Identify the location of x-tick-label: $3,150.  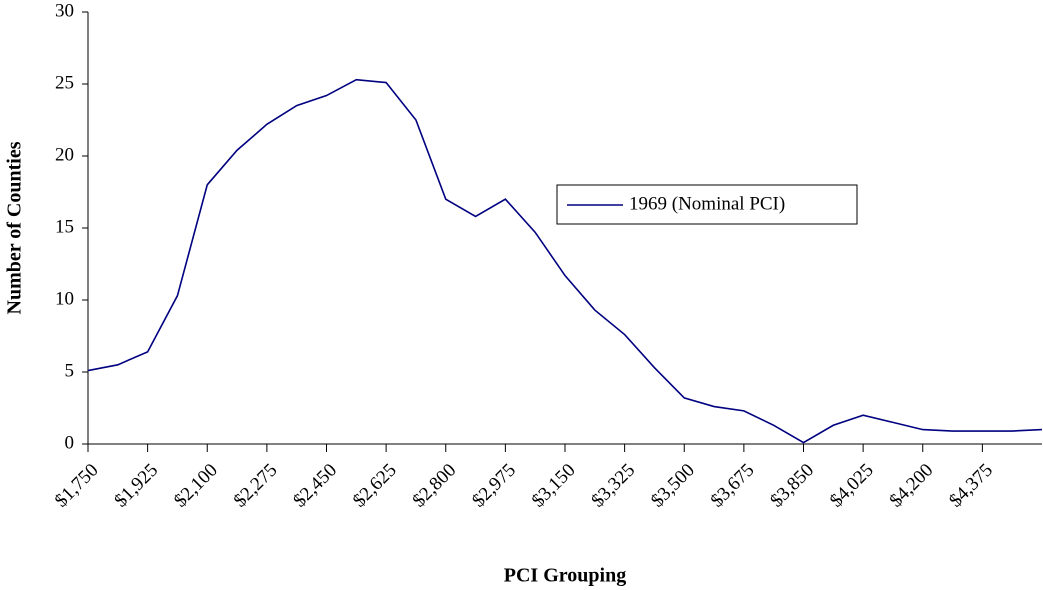
(554, 486).